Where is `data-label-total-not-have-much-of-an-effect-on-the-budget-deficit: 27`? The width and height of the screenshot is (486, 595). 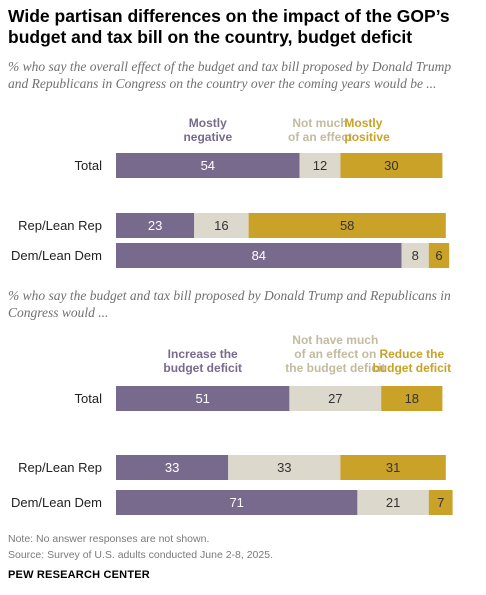
data-label-total-not-have-much-of-an-effect-on-the-budget-deficit: 27 is located at coordinates (335, 398).